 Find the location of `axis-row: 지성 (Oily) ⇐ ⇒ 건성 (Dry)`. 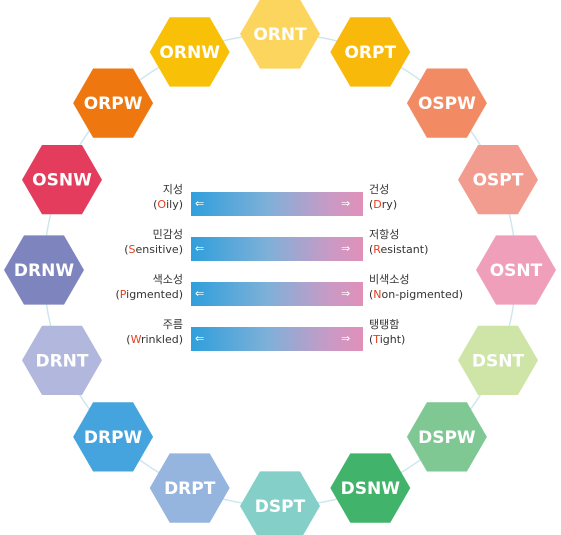

axis-row: 지성 (Oily) ⇐ ⇒ 건성 (Dry) is located at coordinates (280, 206).